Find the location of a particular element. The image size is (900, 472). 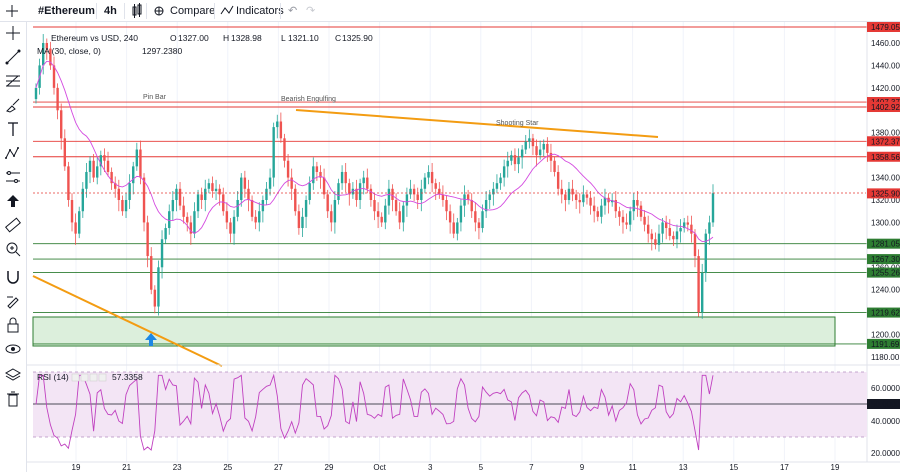

pattern-icon is located at coordinates (13, 153).